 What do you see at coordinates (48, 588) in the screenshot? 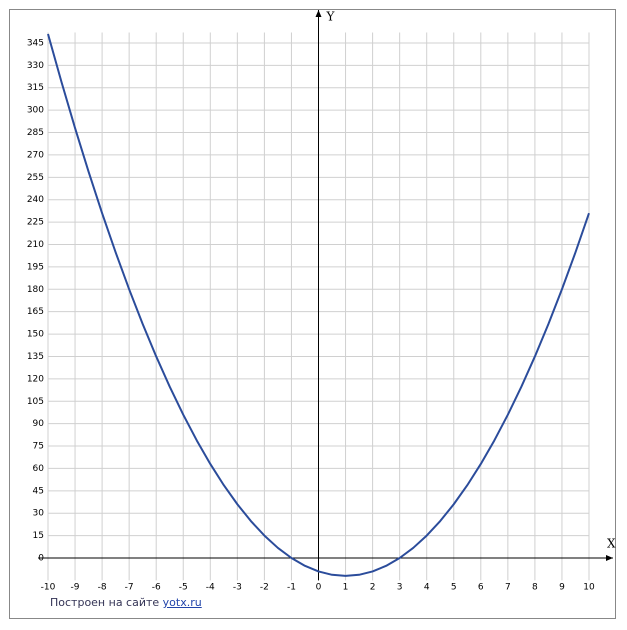
I see `x-tick-label: -10` at bounding box center [48, 588].